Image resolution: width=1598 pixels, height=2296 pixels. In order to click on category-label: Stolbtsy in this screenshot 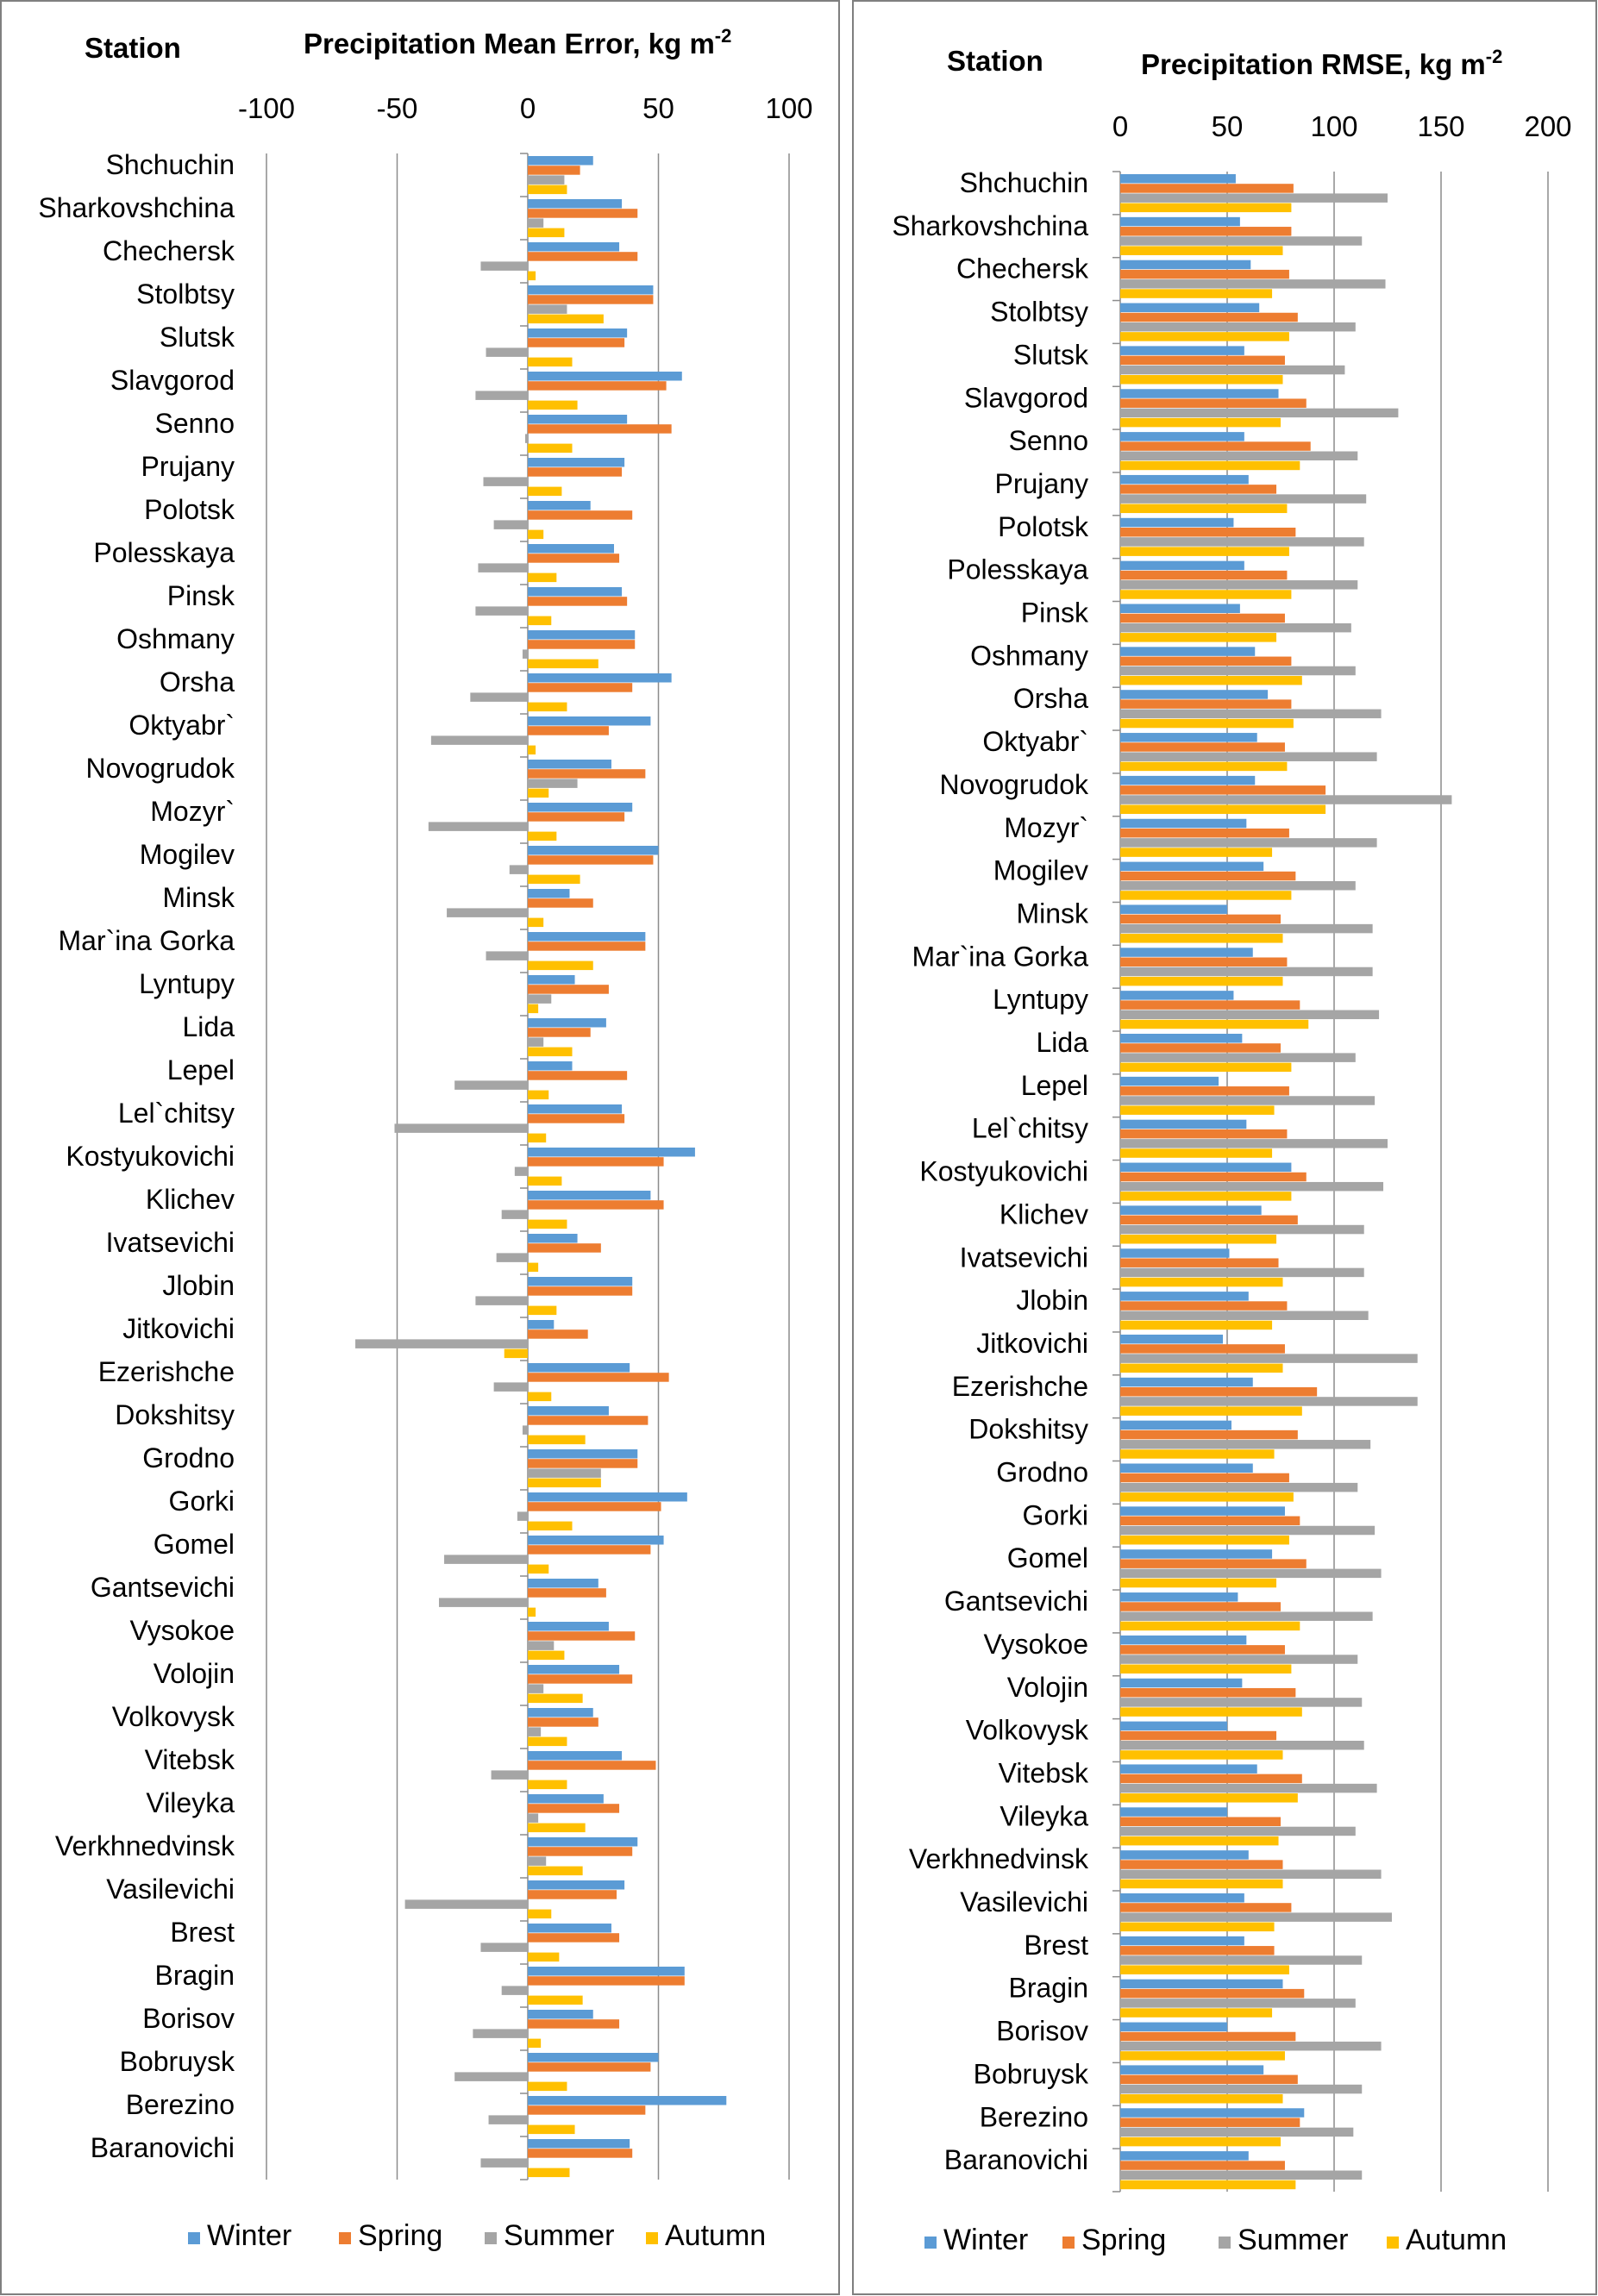, I will do `click(185, 294)`.